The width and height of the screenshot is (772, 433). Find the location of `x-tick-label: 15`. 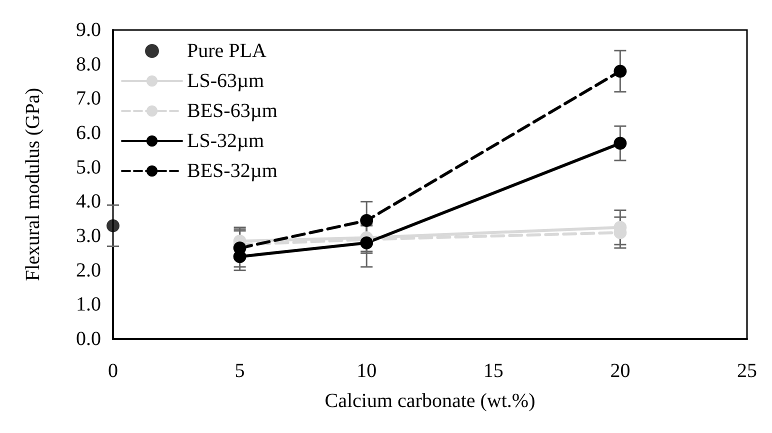

x-tick-label: 15 is located at coordinates (493, 371).